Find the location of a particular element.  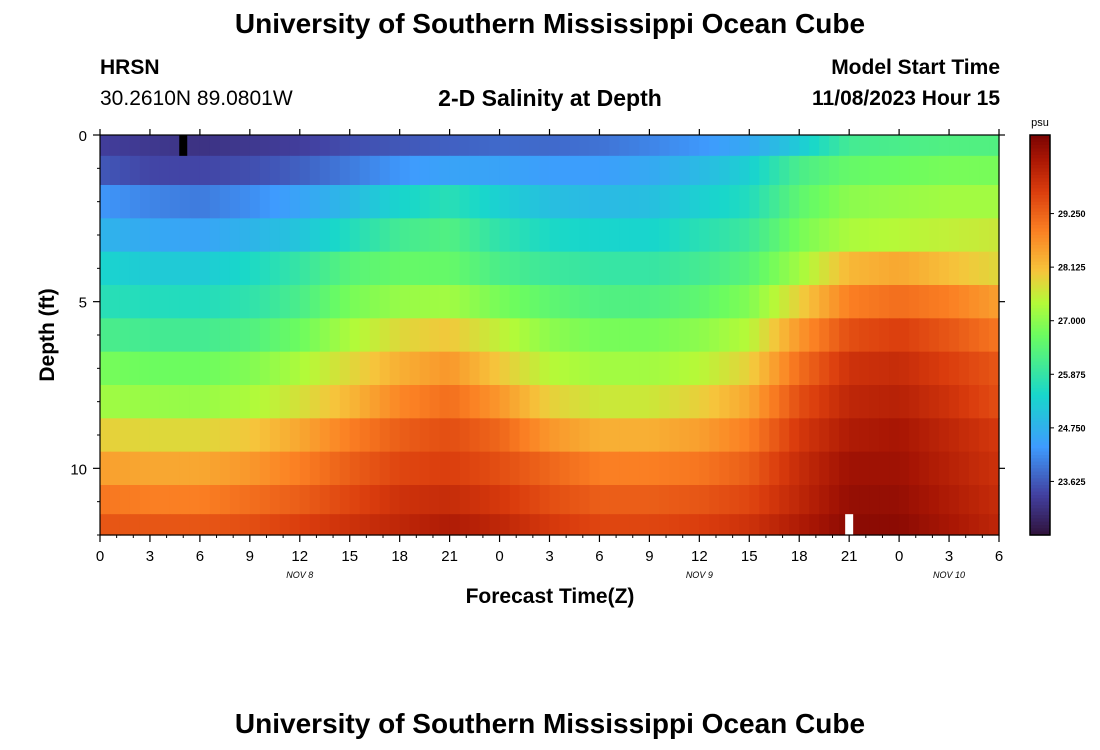

y-tick-label: 0 is located at coordinates (83, 136).